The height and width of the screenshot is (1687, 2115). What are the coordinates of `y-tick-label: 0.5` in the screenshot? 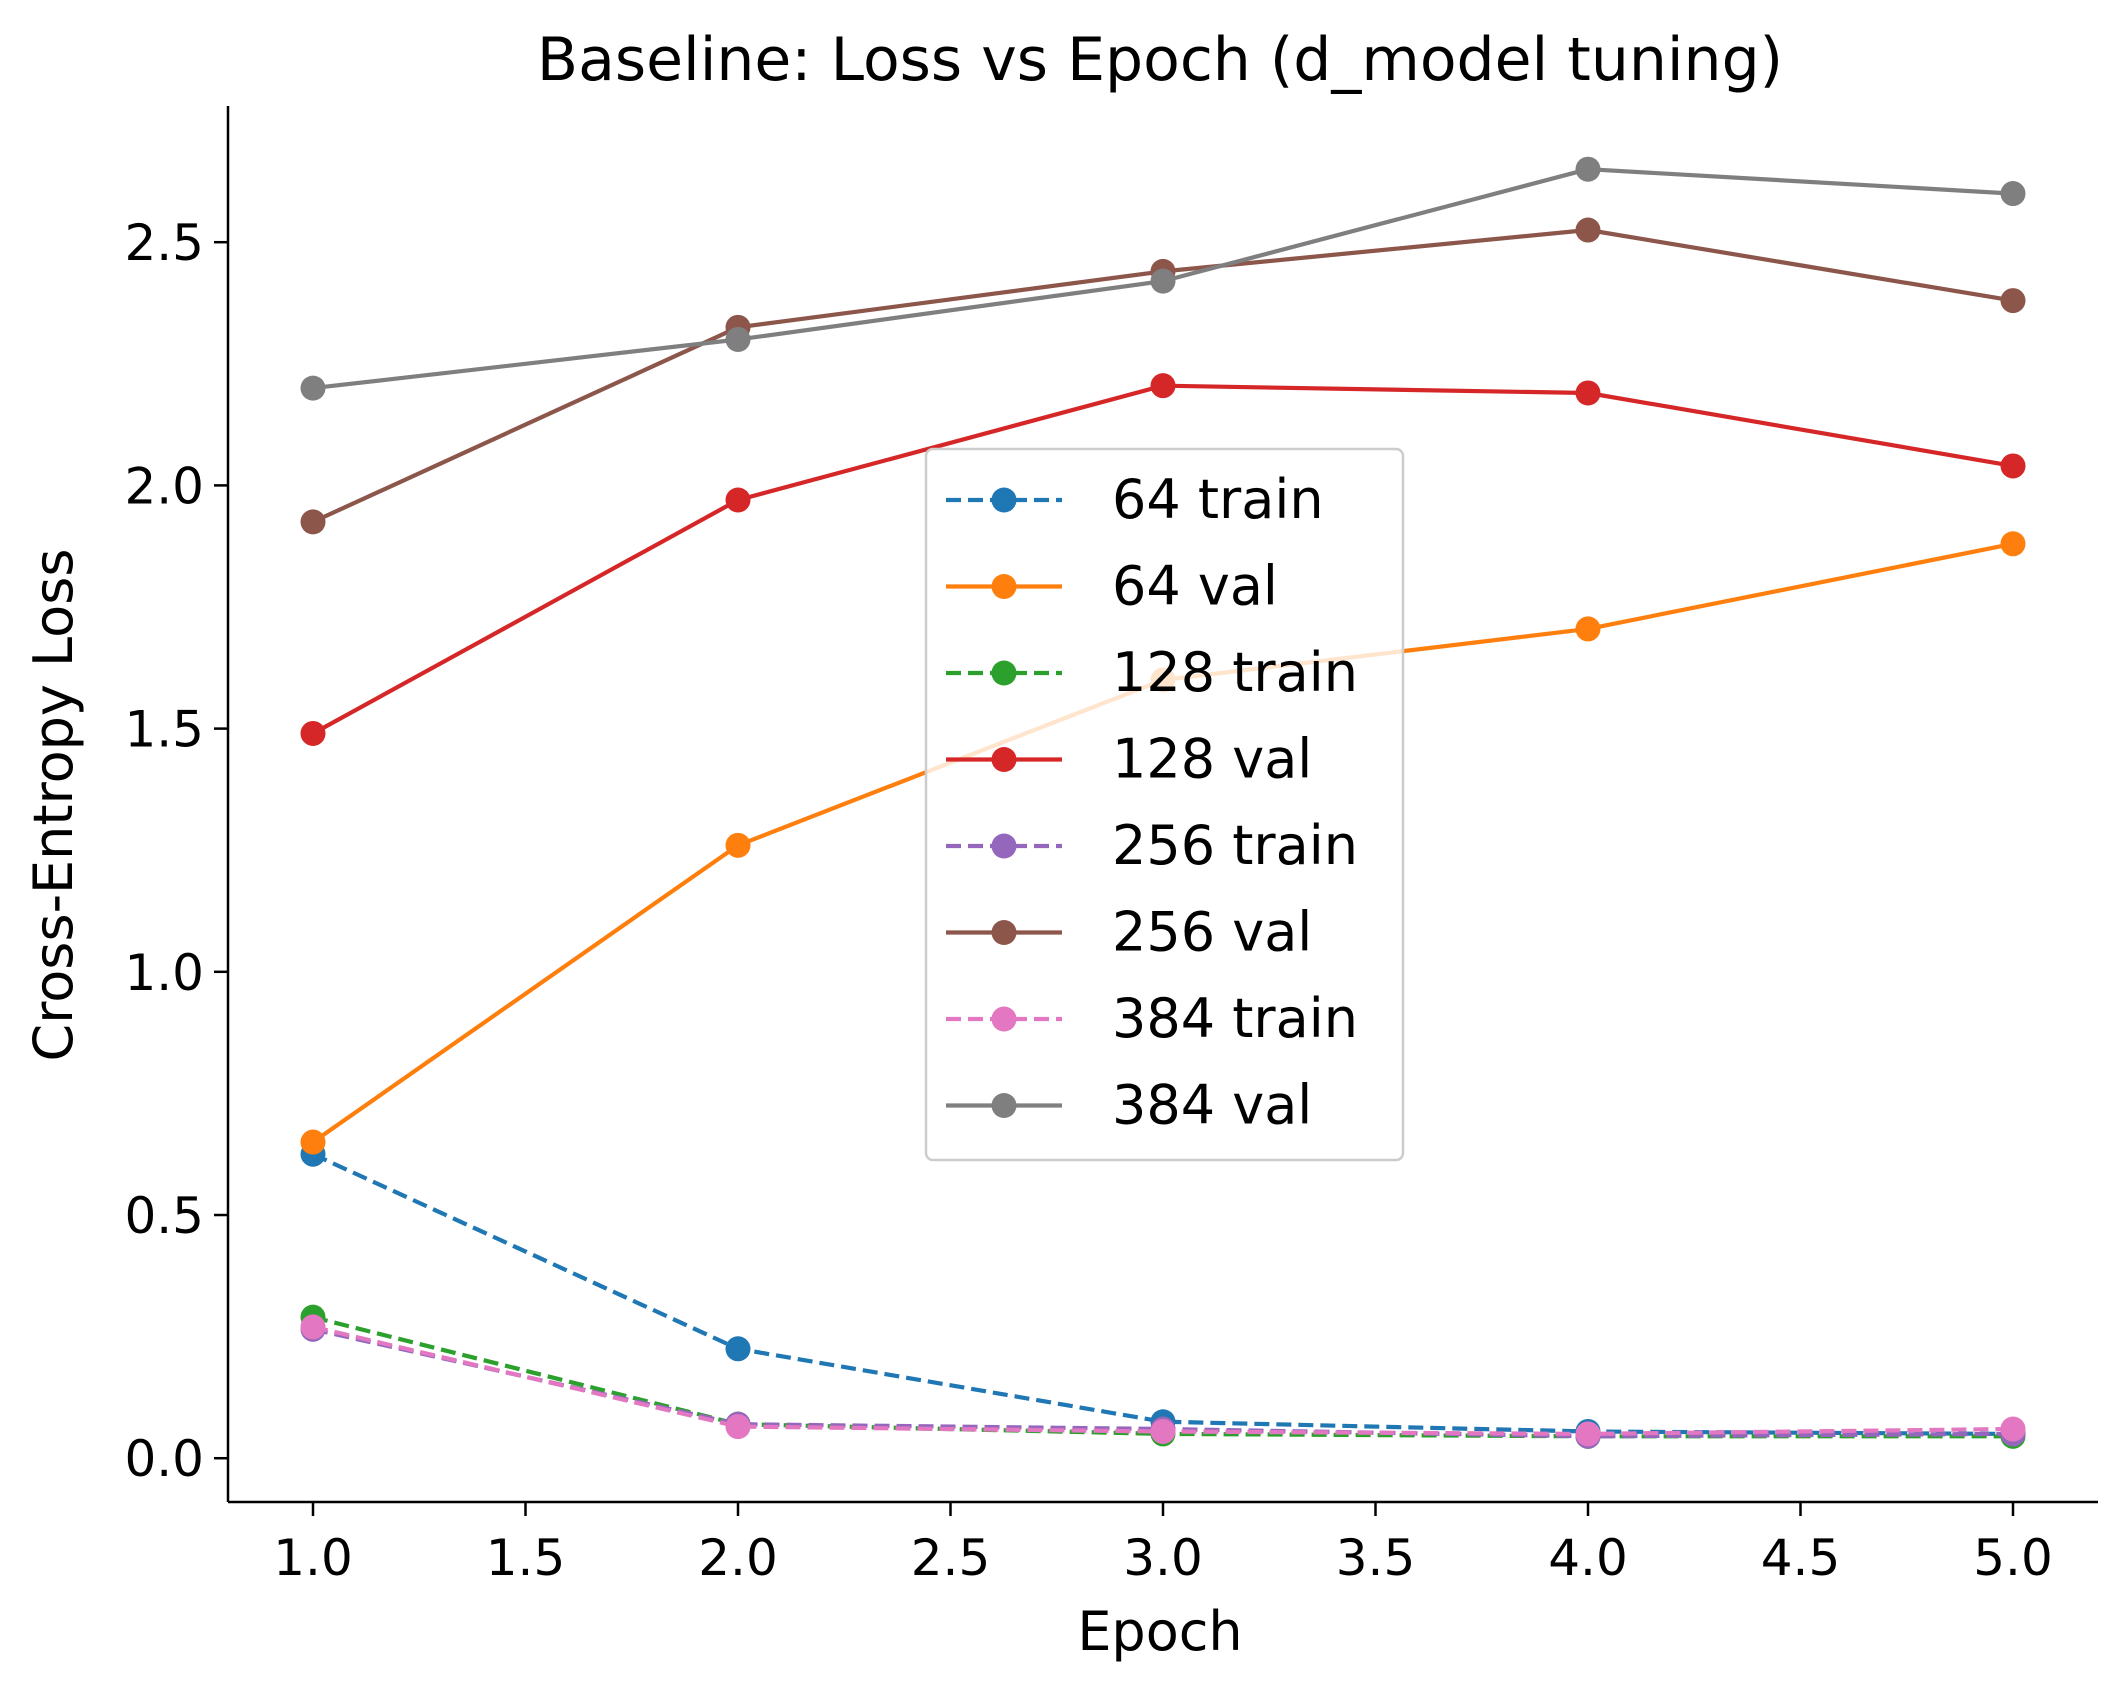 It's located at (164, 1216).